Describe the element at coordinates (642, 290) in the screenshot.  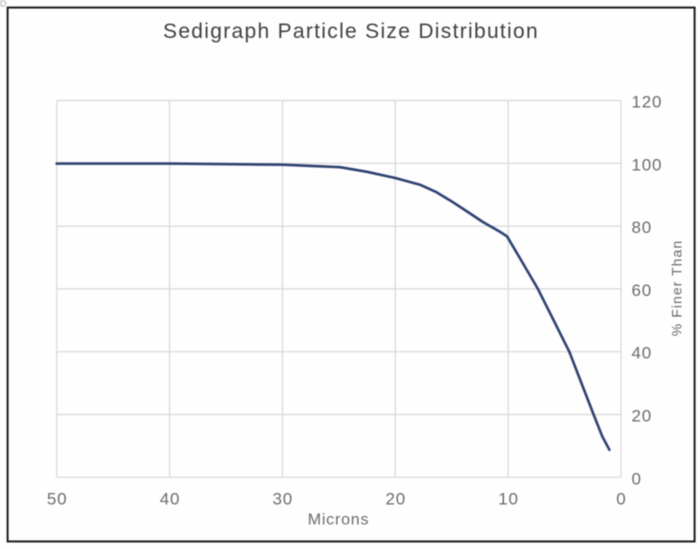
I see `svg-text: 60` at that location.